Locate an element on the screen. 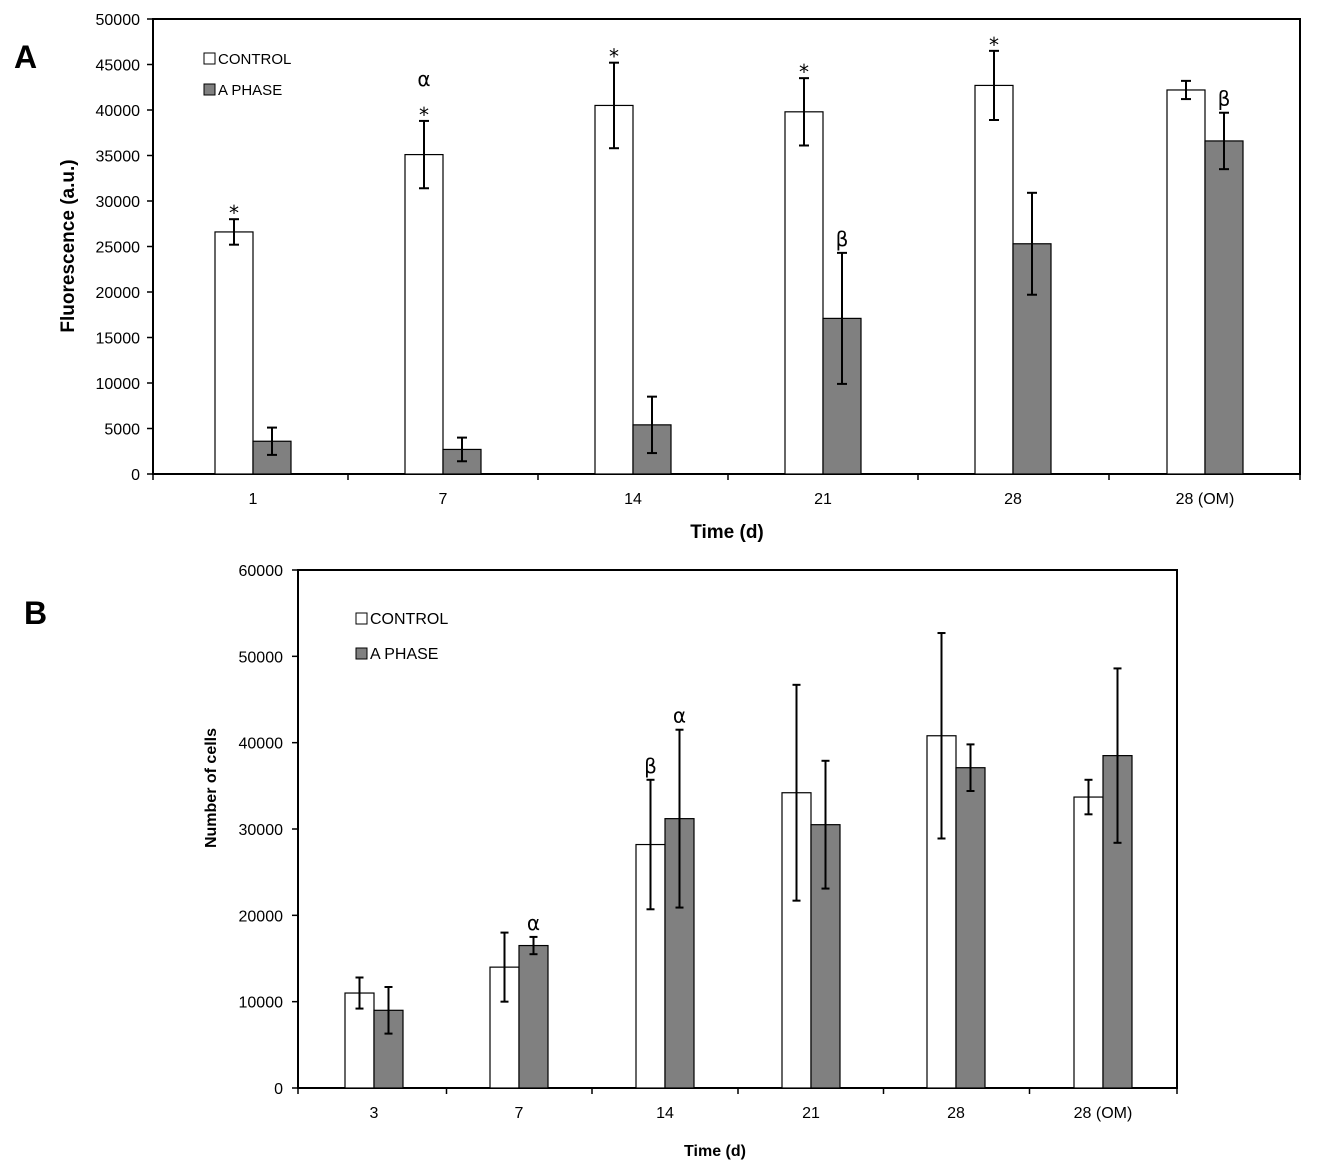 The width and height of the screenshot is (1318, 1166). y-tick-label: 15000 is located at coordinates (118, 339).